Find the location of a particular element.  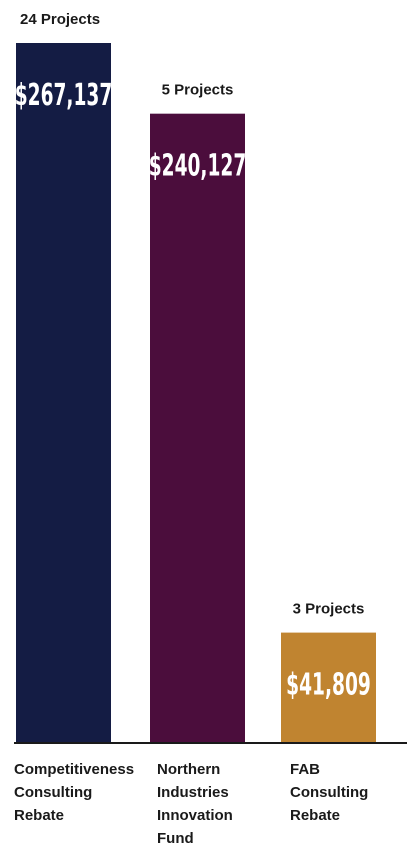

category-label-3: FAB Consulting Rebate is located at coordinates (329, 792).